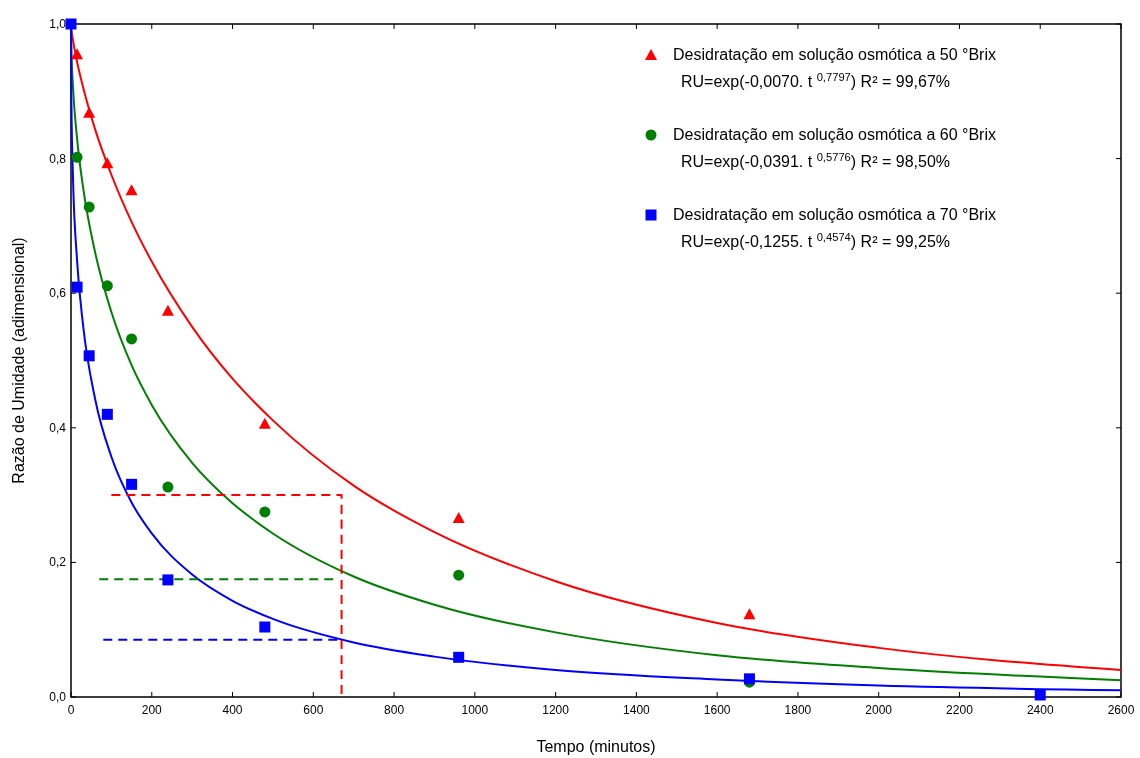 The height and width of the screenshot is (758, 1140). I want to click on x-tick-label: 2000, so click(879, 710).